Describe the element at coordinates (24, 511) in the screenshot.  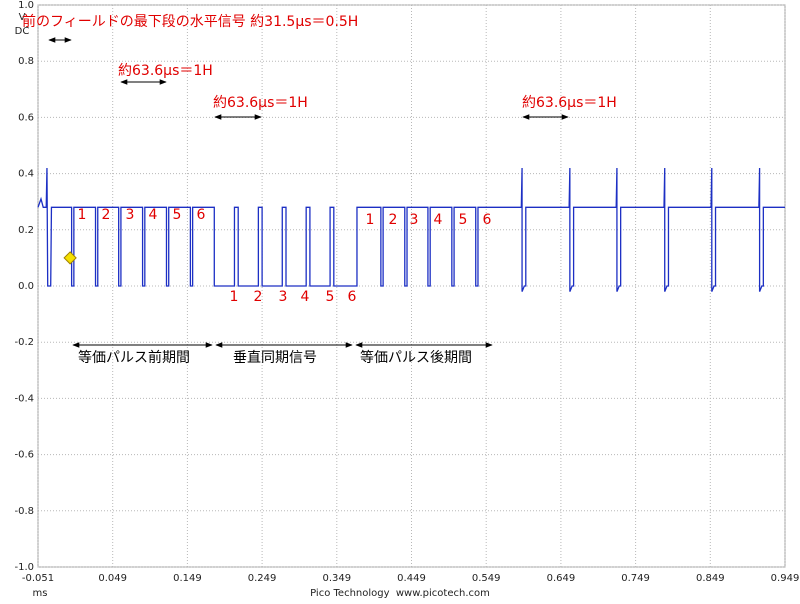
I see `y-tick-label: -0.8` at that location.